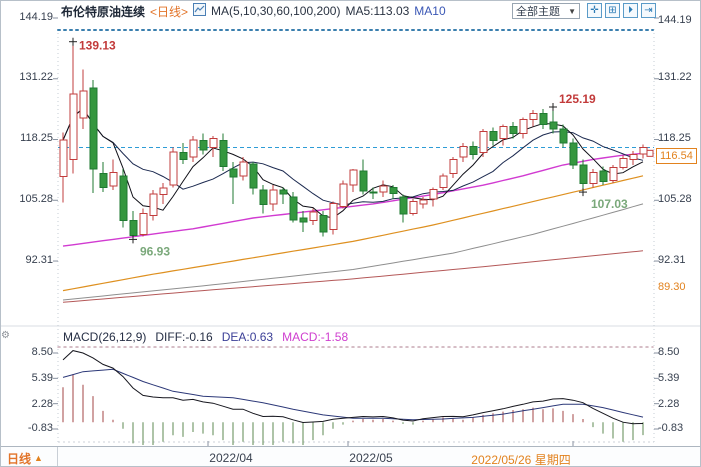  I want to click on caret-down-icon: ▼, so click(572, 11).